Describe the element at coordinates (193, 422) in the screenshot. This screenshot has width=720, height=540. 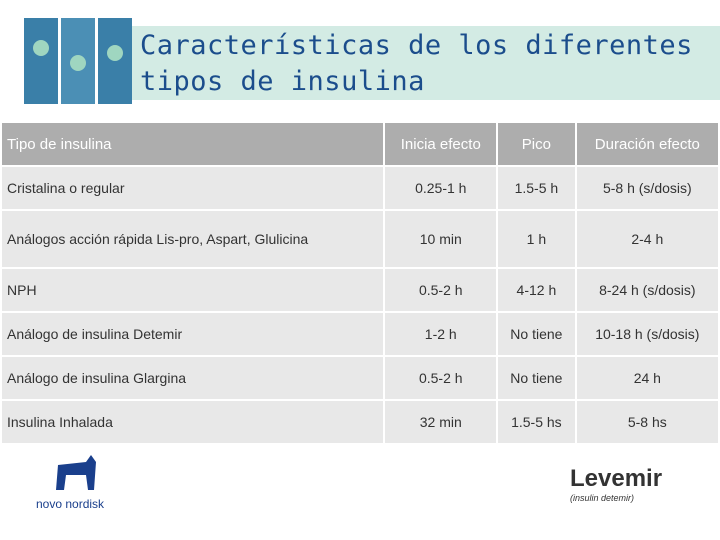
I see `cell: Insulina Inhalada` at that location.